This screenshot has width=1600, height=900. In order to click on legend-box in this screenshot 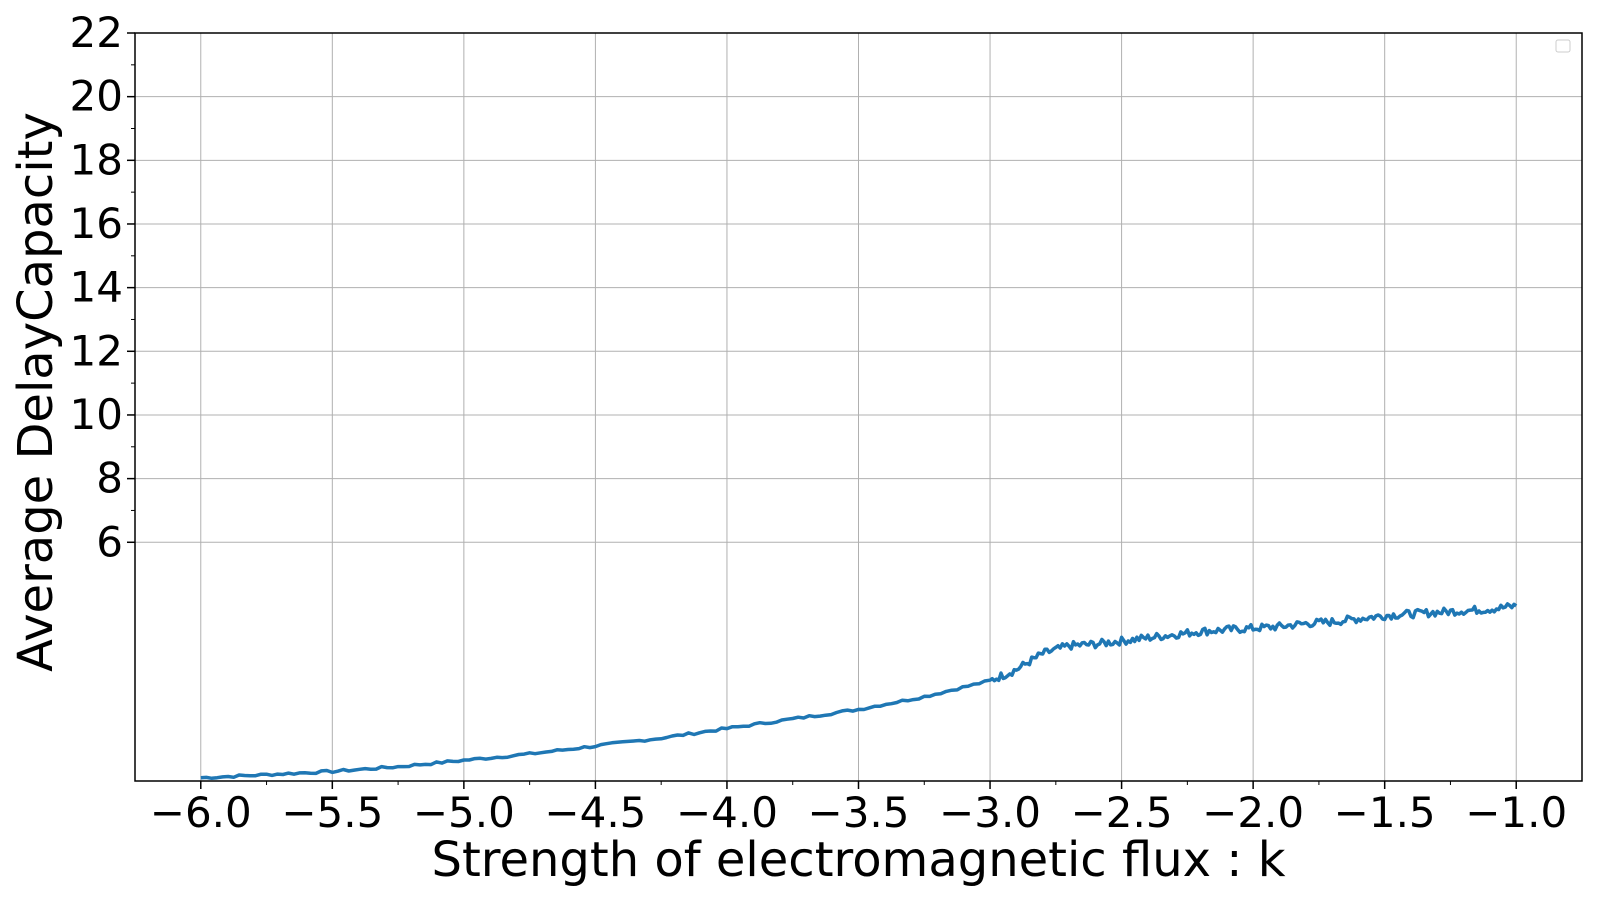, I will do `click(1563, 46)`.